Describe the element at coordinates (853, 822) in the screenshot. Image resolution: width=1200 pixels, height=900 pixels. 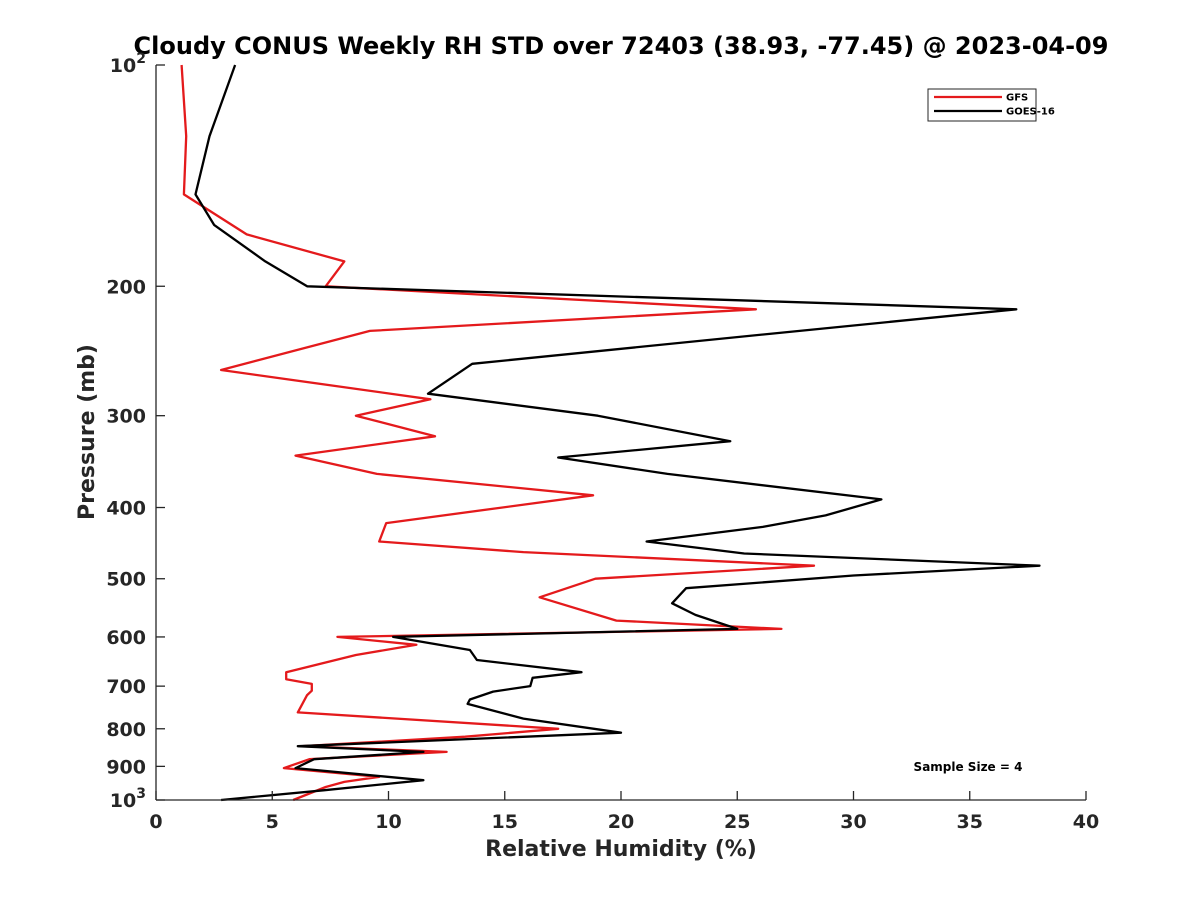
I see `x-tick-label: 30` at that location.